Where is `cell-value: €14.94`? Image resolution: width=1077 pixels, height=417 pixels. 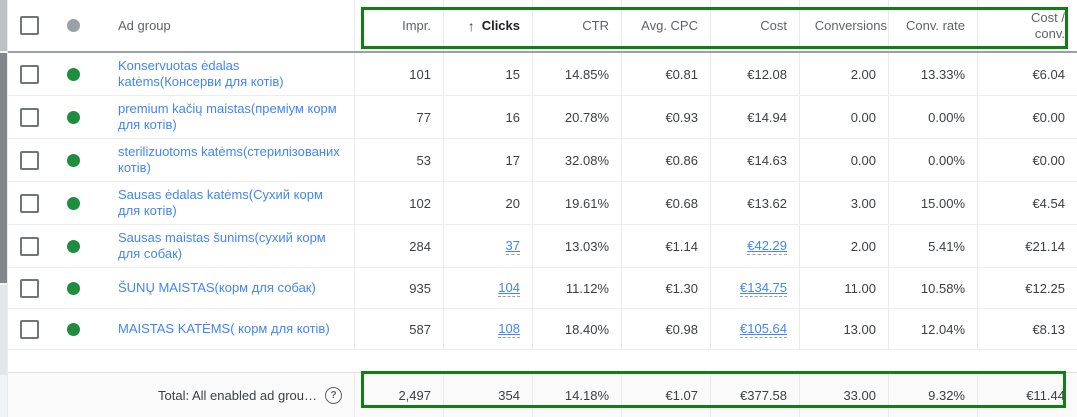 cell-value: €14.94 is located at coordinates (767, 117).